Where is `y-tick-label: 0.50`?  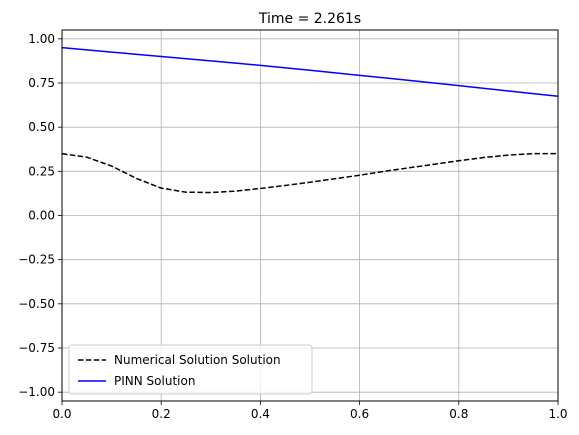 y-tick-label: 0.50 is located at coordinates (41, 127).